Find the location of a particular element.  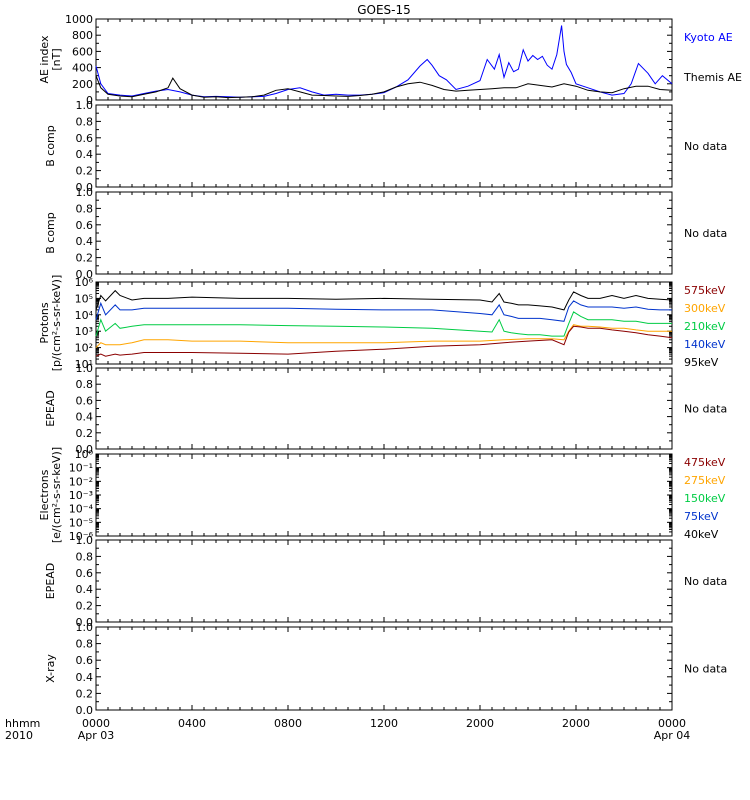

y-tick-label: 10⁴ is located at coordinates (84, 315).